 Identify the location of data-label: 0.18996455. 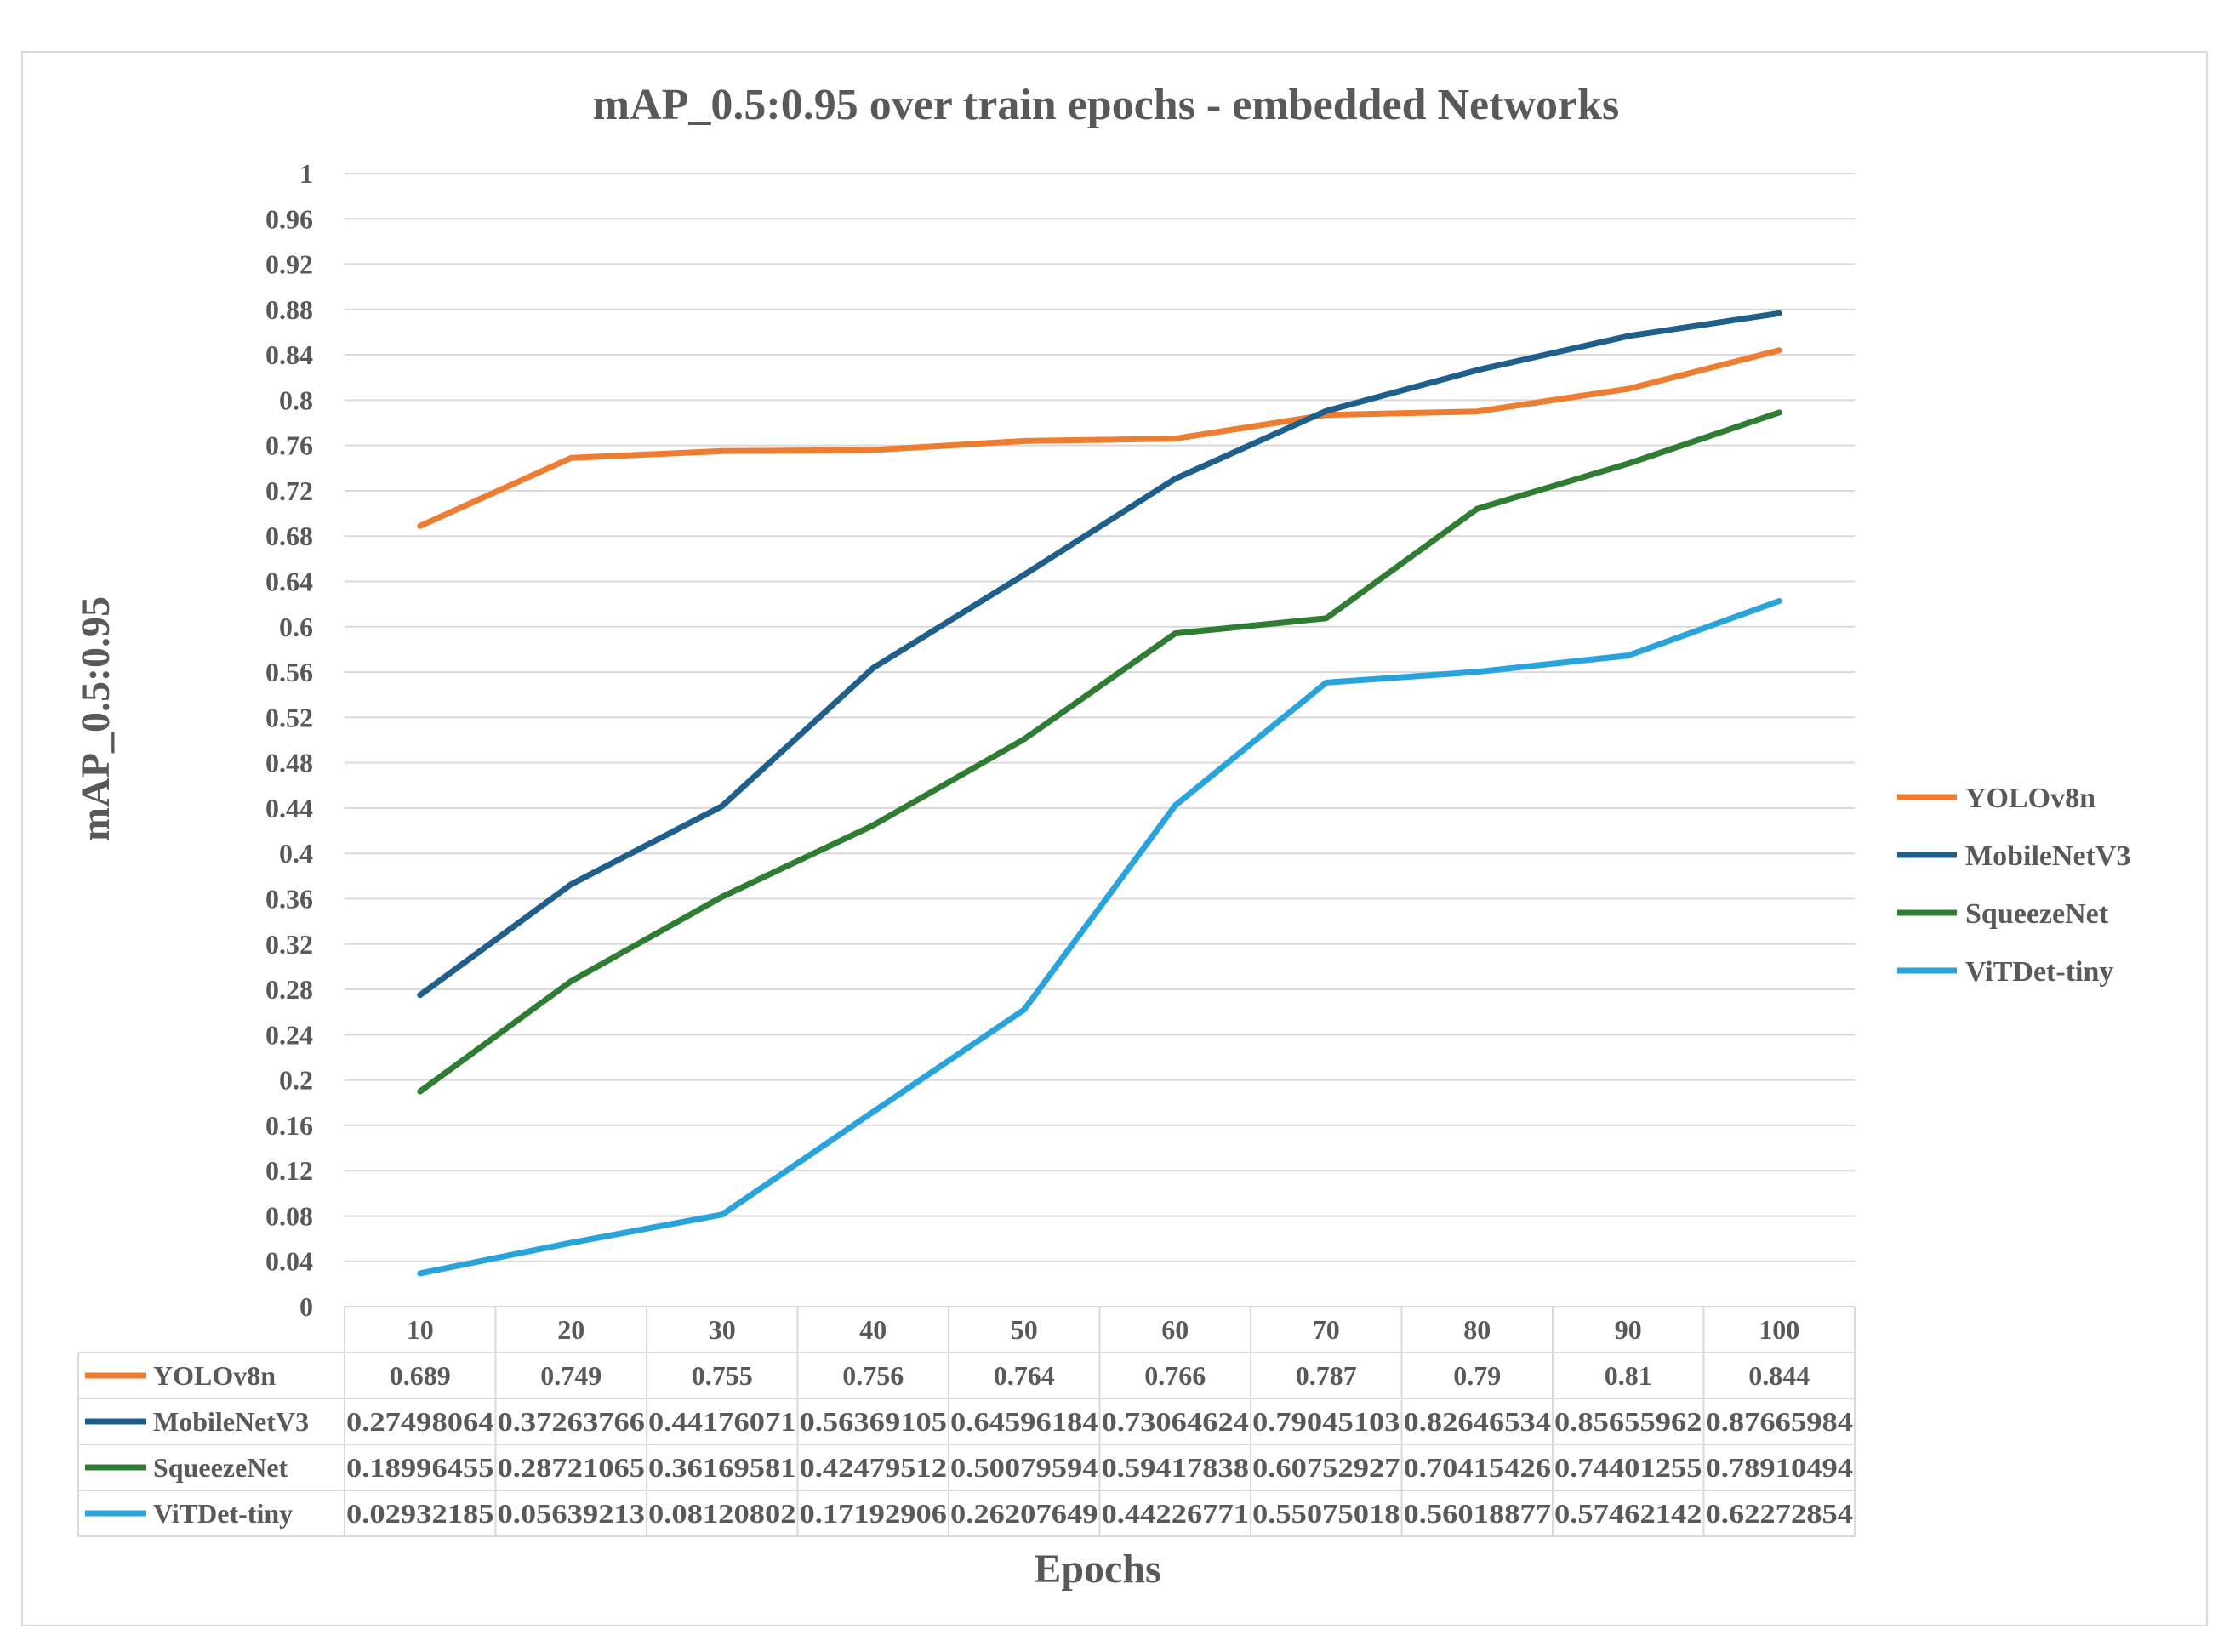
(420, 1467).